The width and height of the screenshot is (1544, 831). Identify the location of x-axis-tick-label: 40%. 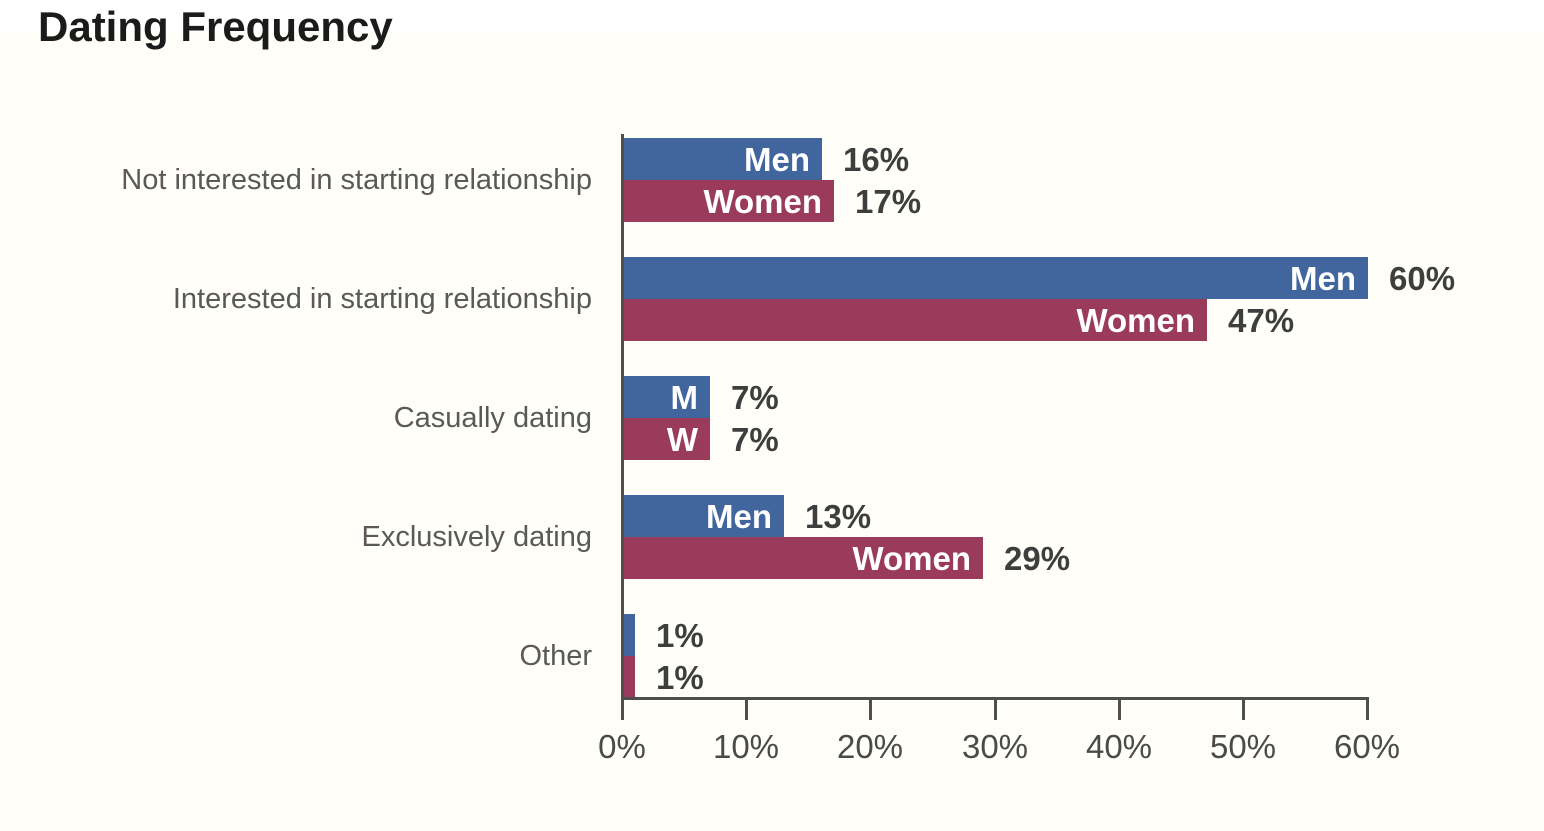
(1119, 746).